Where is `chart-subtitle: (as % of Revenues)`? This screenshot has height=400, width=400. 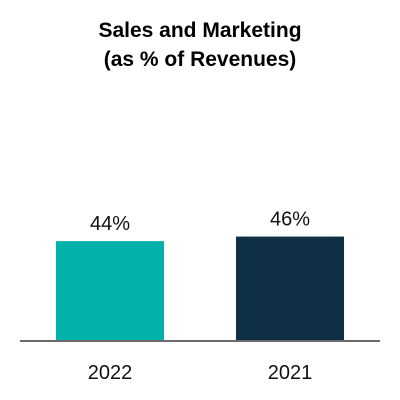
chart-subtitle: (as % of Revenues) is located at coordinates (200, 59).